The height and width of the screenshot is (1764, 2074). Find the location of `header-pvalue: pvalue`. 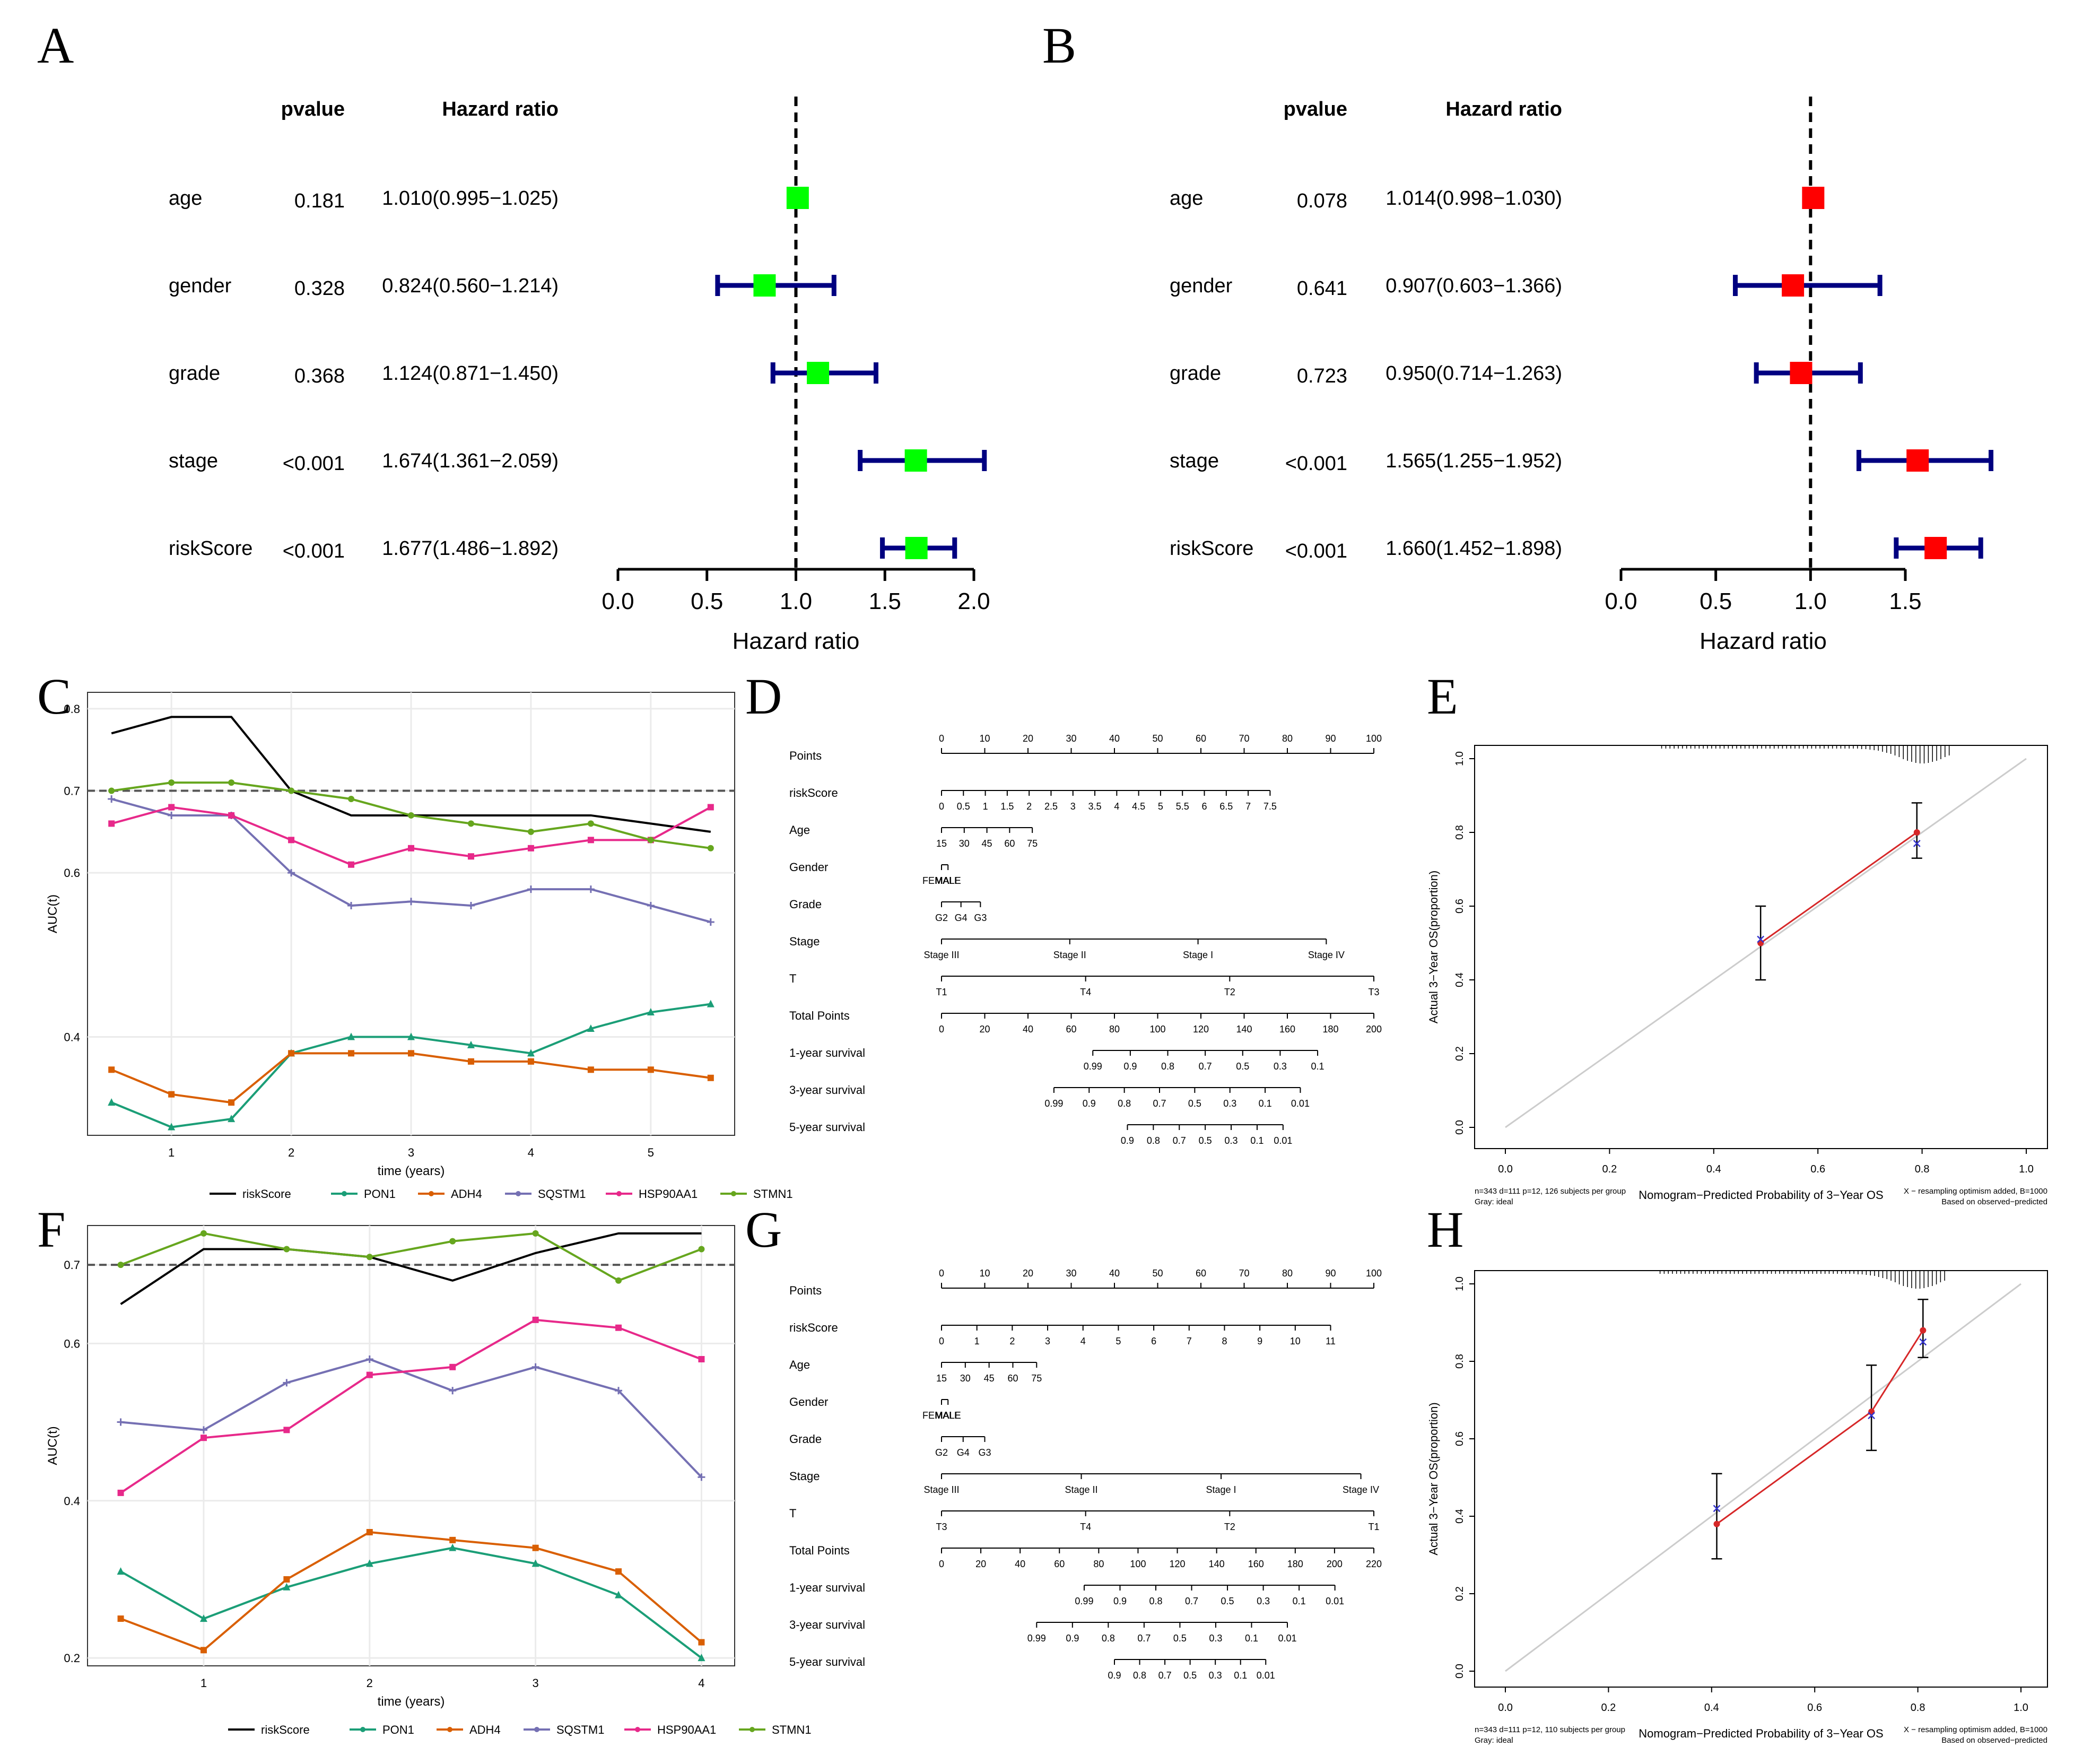

header-pvalue: pvalue is located at coordinates (313, 109).